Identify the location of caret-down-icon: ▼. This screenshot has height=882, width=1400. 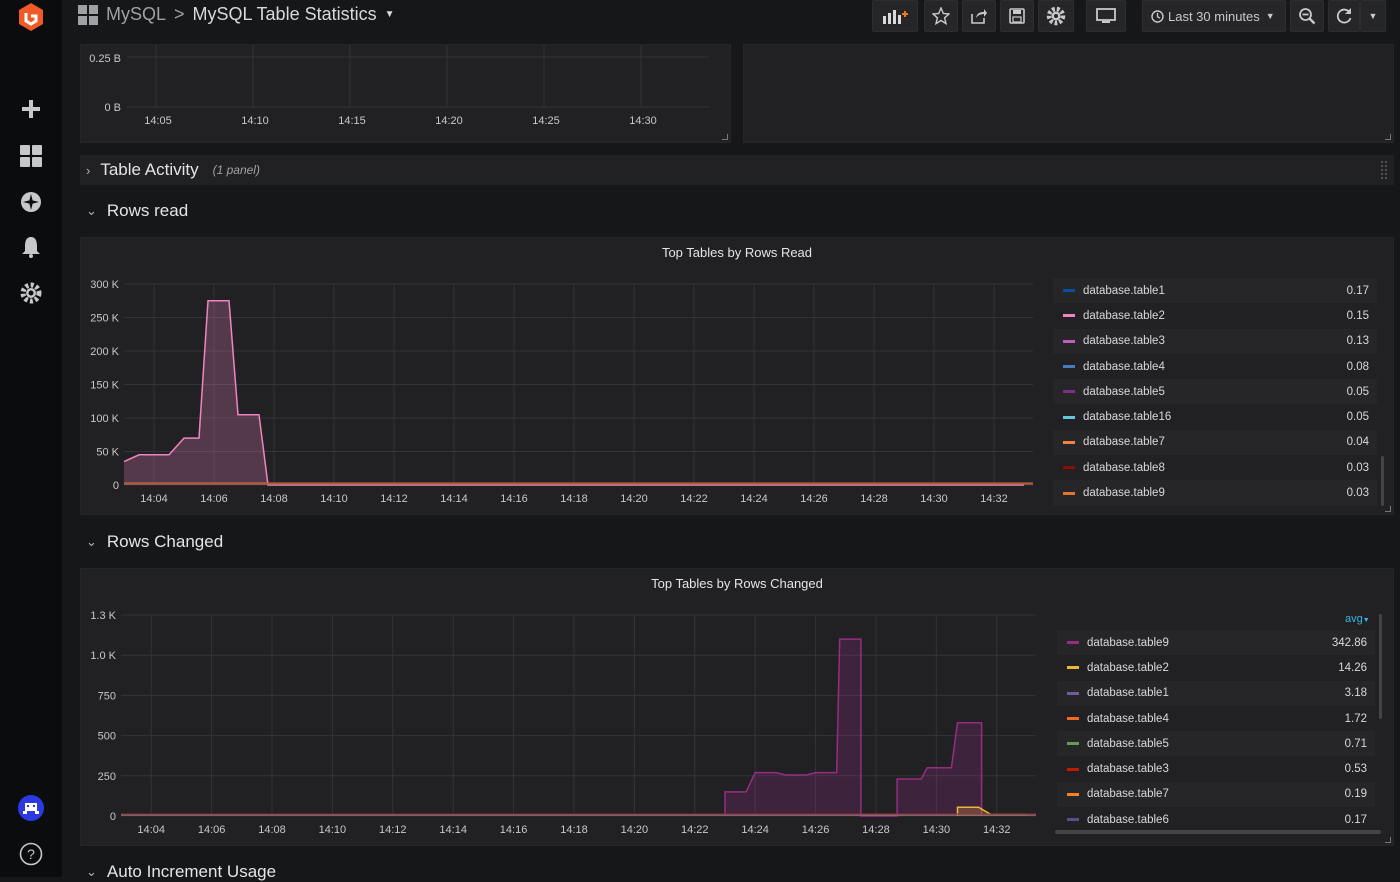
(389, 14).